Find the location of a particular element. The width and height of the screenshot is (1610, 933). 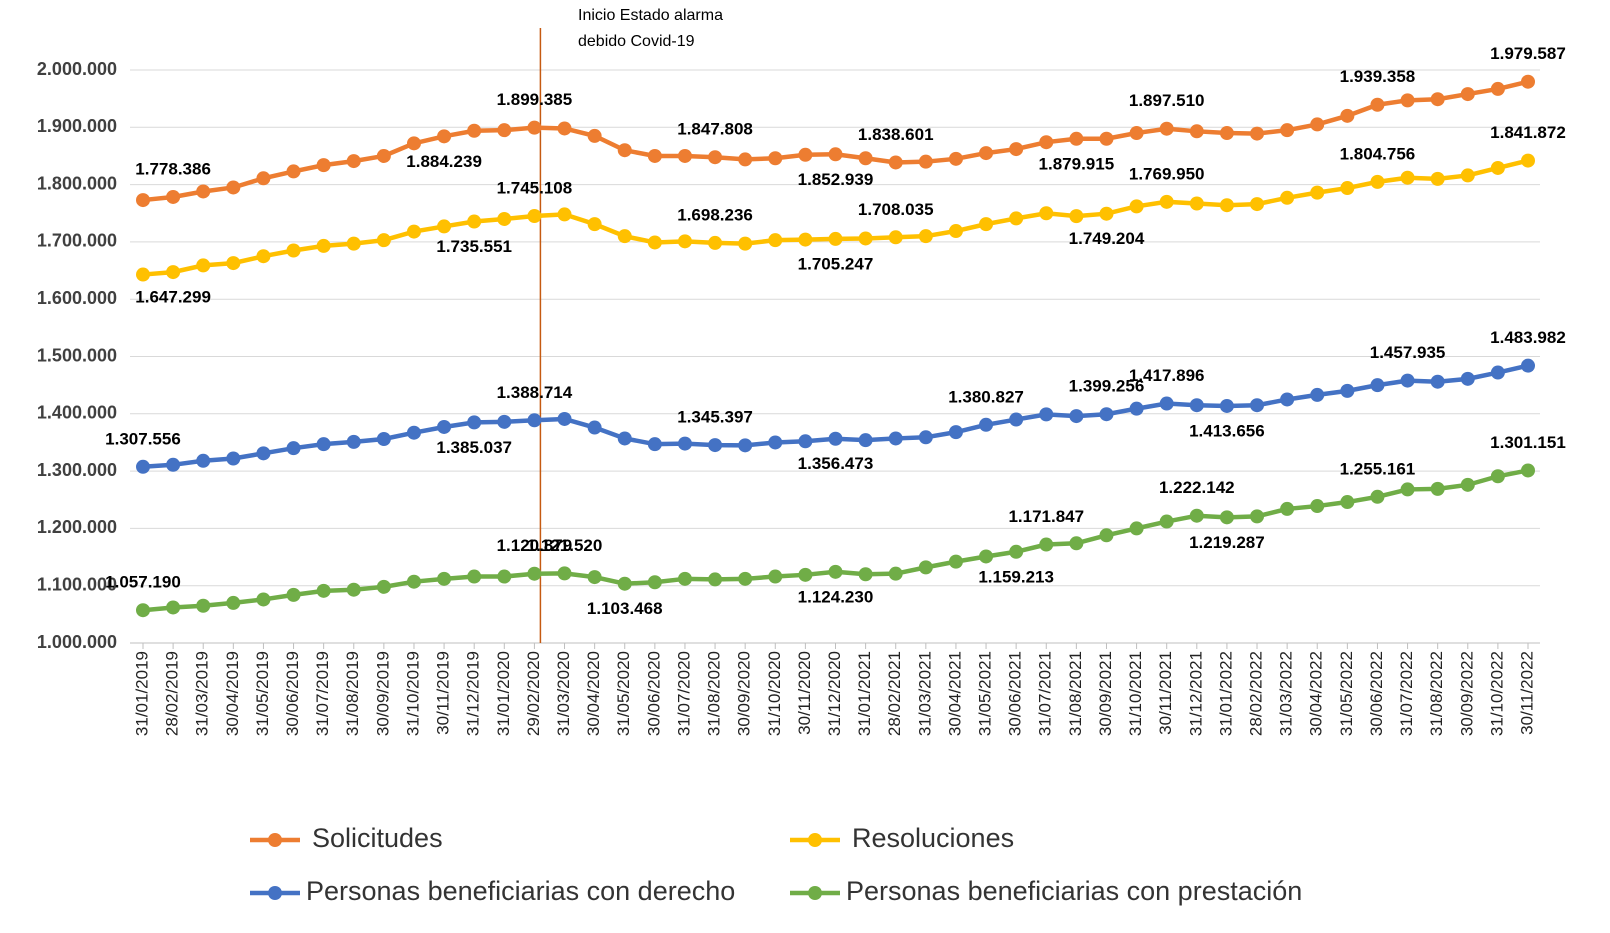

x-tick-label: 31/08/2020 is located at coordinates (714, 693).